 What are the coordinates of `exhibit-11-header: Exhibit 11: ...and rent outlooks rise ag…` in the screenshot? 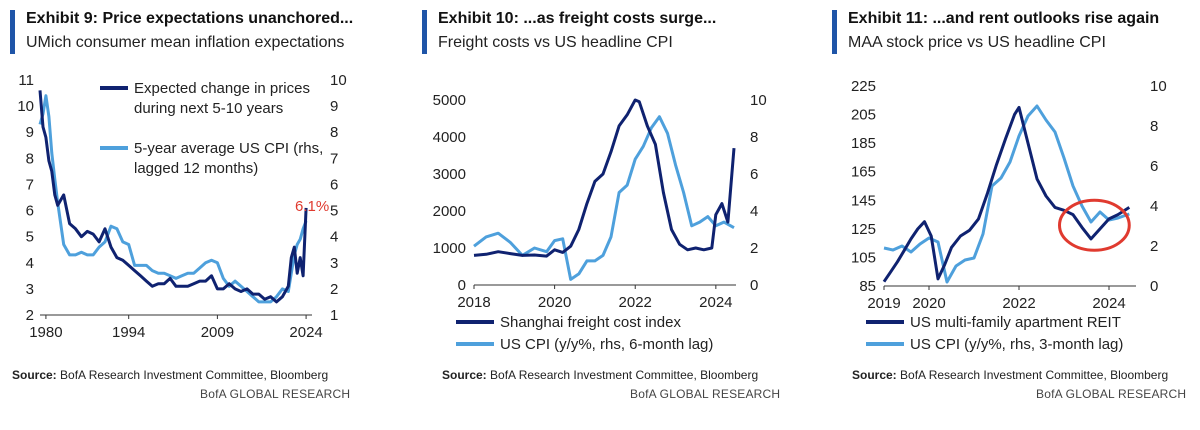 It's located at (1016, 33).